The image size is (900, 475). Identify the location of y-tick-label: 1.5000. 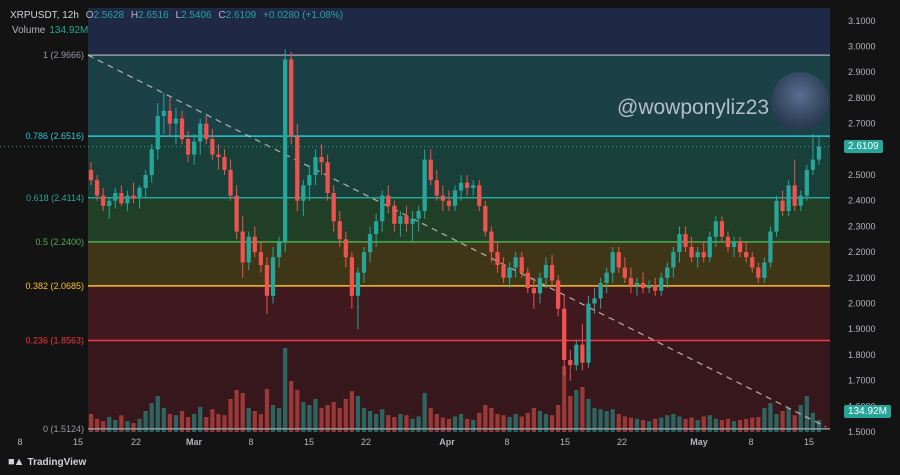
(862, 432).